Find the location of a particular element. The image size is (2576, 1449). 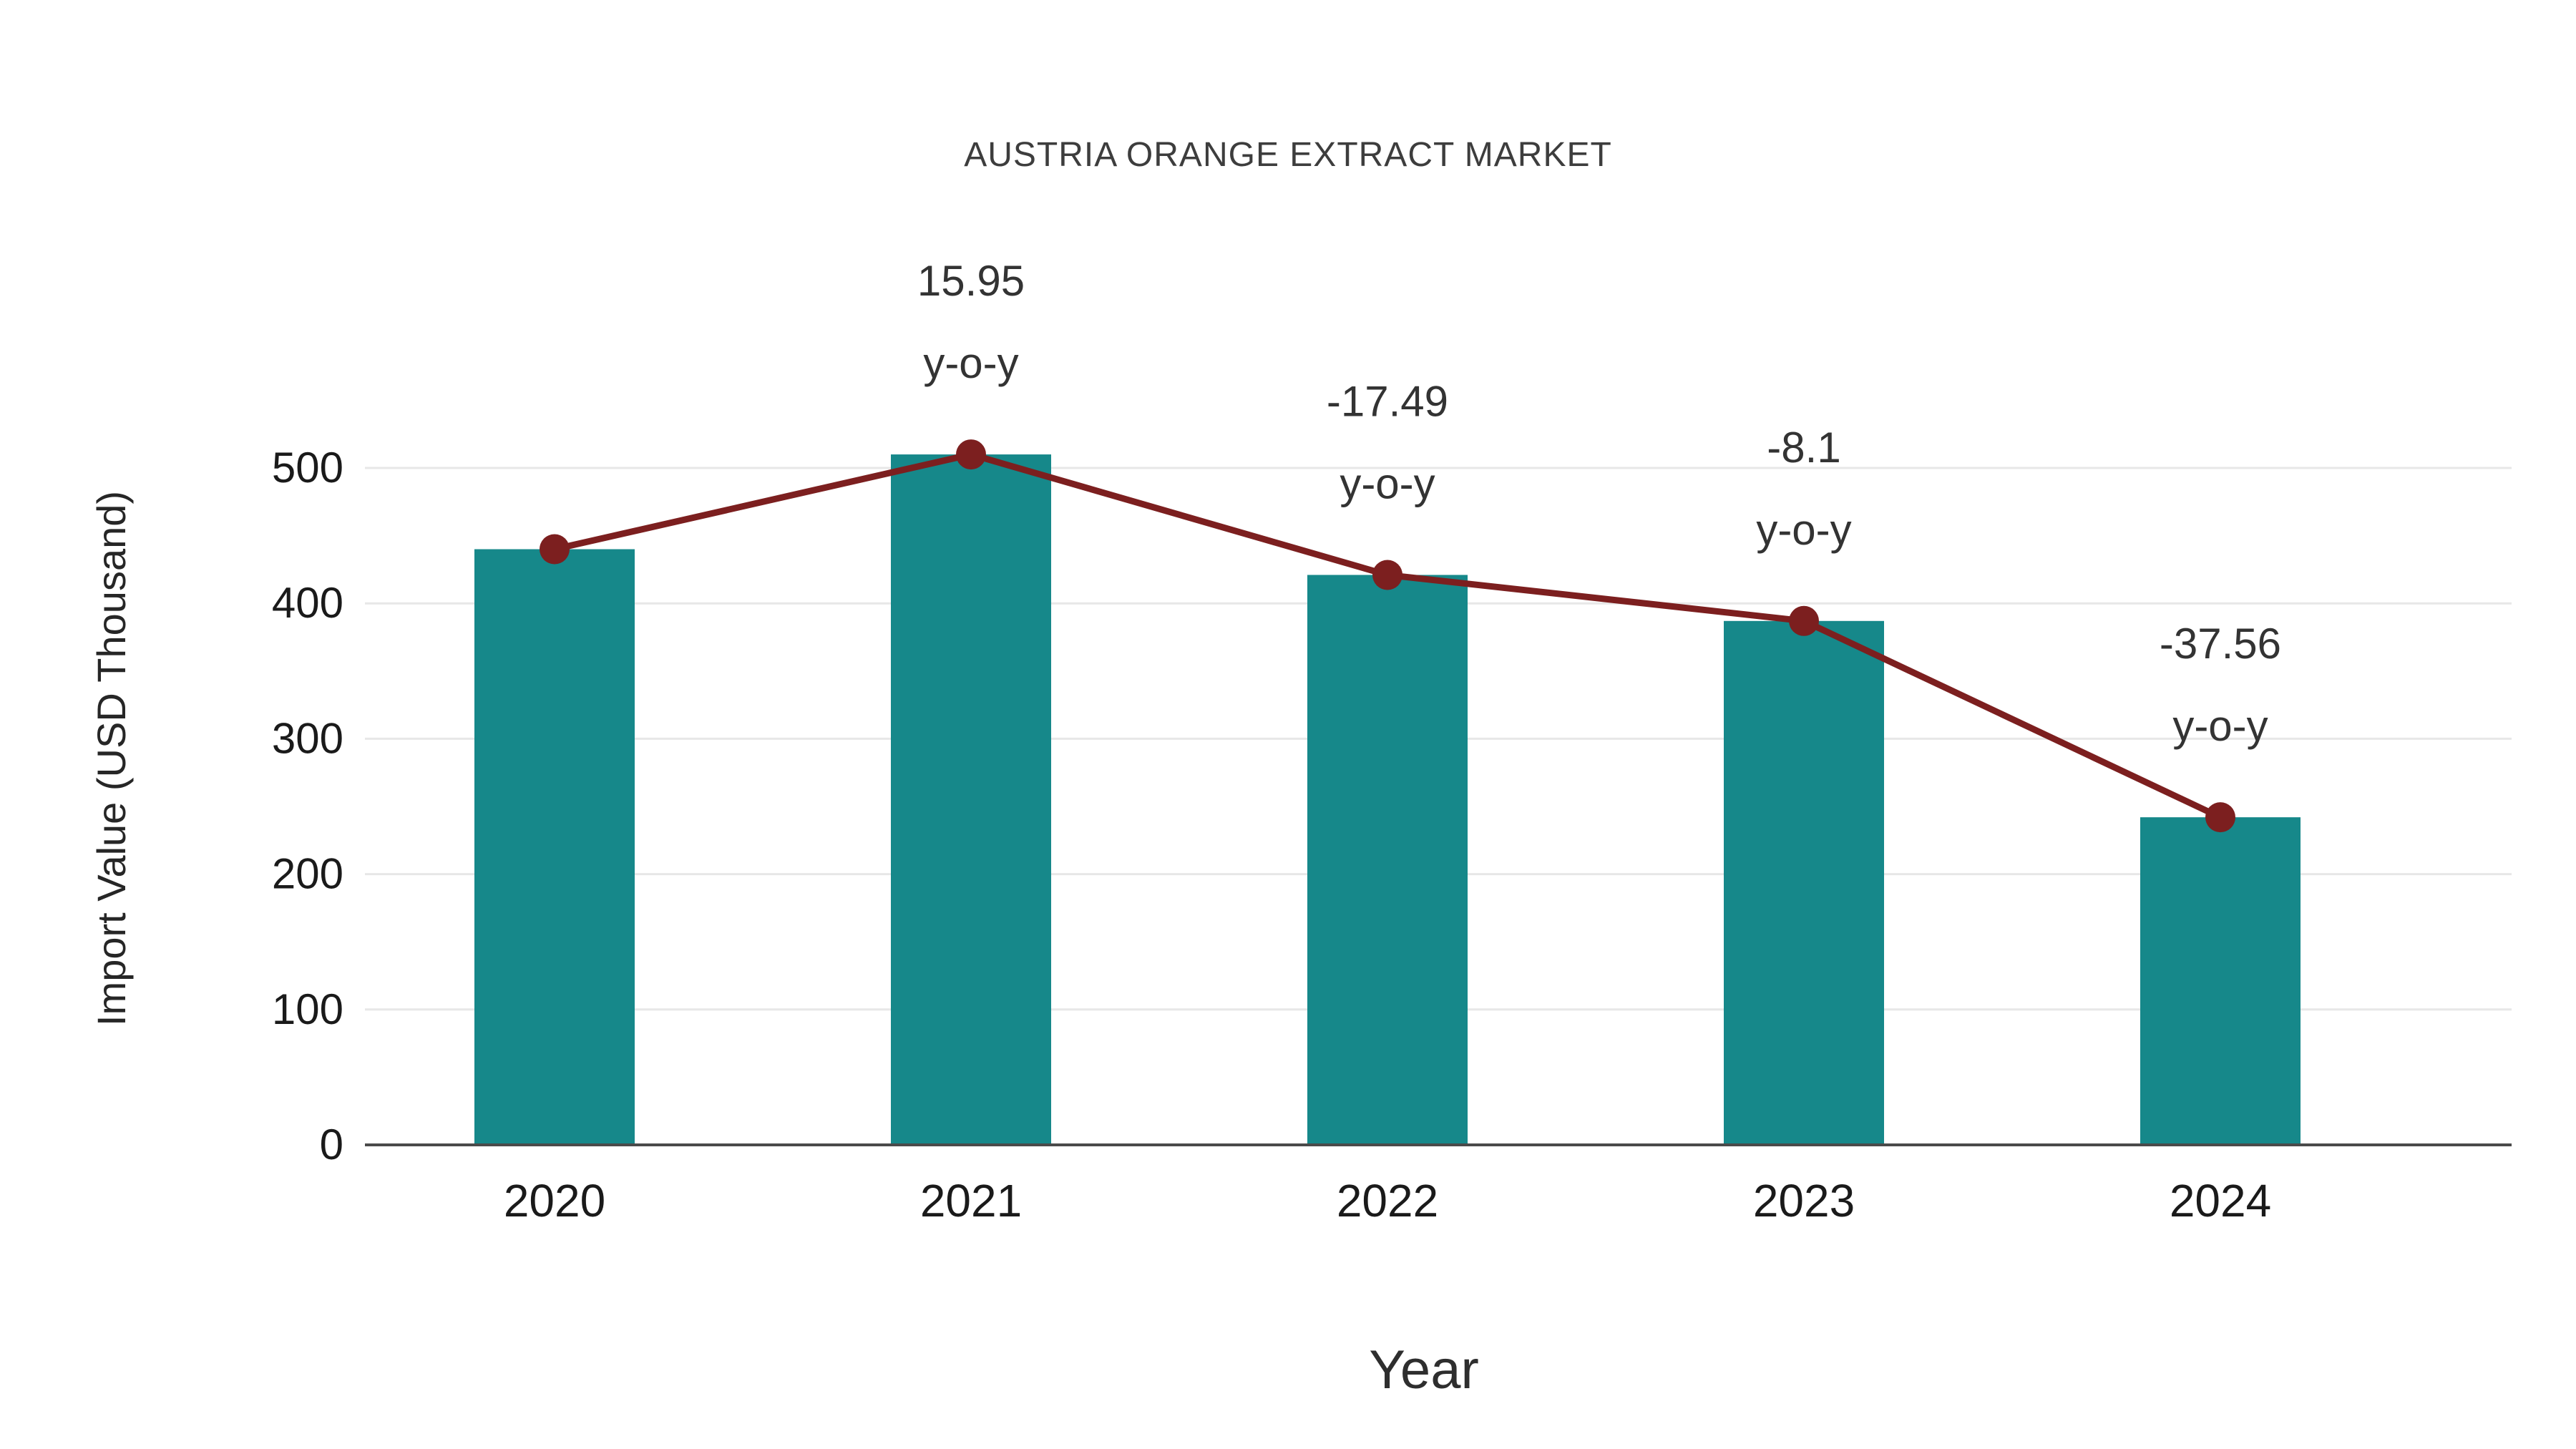

xtick-label-2022: 2022 is located at coordinates (1387, 1200).